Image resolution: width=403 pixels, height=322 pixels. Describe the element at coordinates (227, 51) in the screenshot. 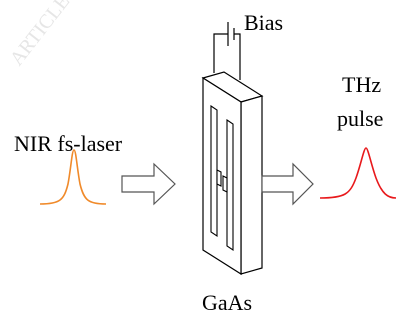

I see `bias-source-icon` at that location.